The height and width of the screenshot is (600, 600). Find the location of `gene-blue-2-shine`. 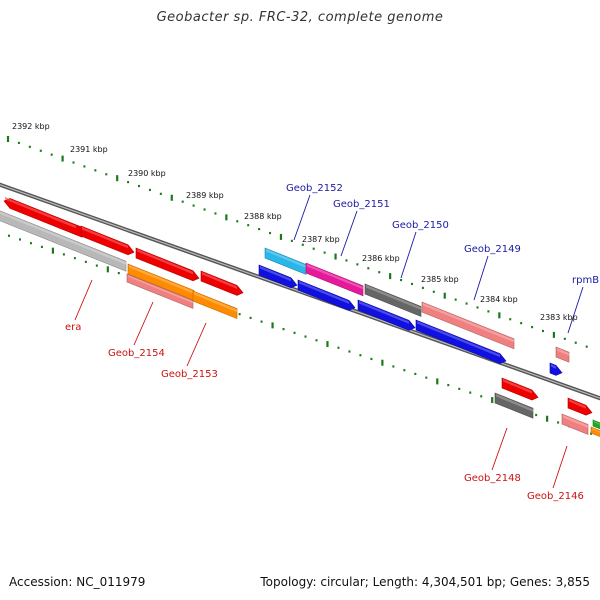

gene-blue-2-shine is located at coordinates (324, 292).